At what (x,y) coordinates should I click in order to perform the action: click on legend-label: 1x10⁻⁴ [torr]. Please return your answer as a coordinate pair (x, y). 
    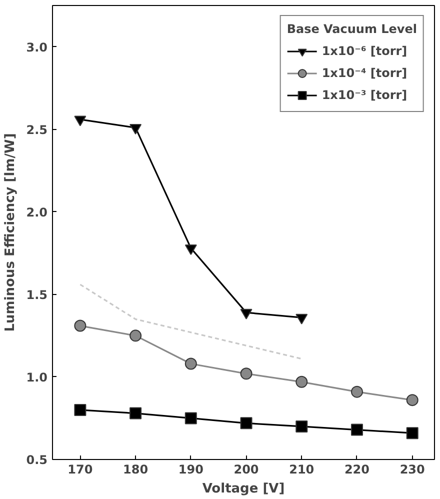
    Looking at the image, I should click on (365, 73).